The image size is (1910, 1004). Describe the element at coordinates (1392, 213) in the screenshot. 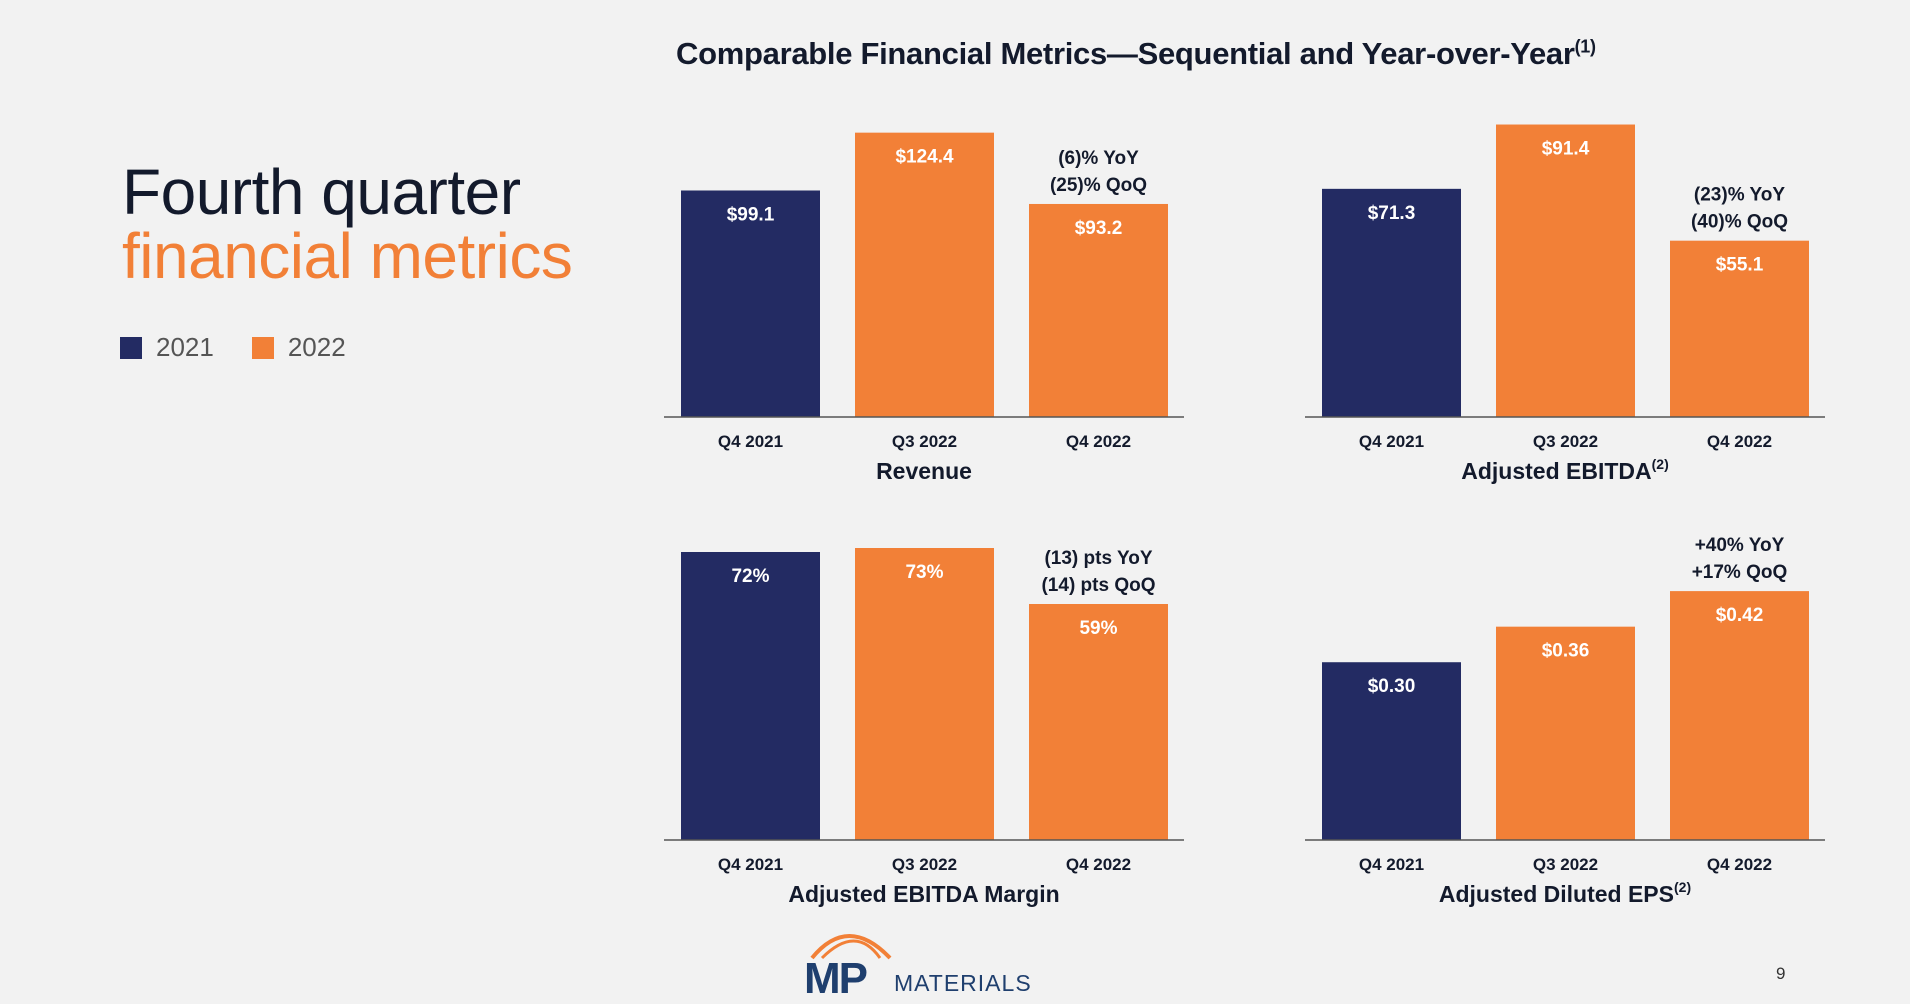

I see `chart-1-data-label-0: $71.3` at that location.